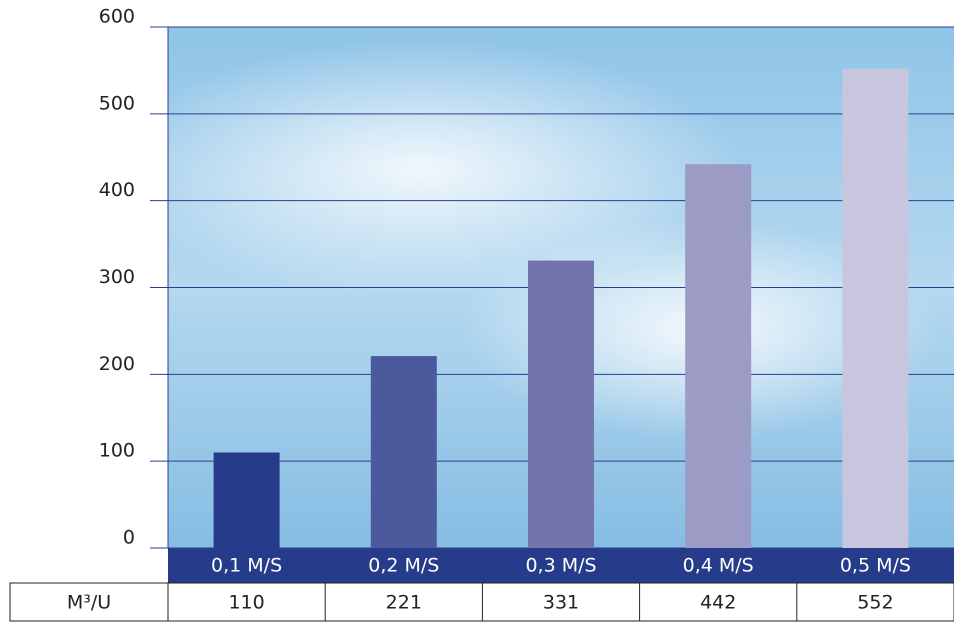  Describe the element at coordinates (246, 603) in the screenshot. I see `table-value: 110` at that location.